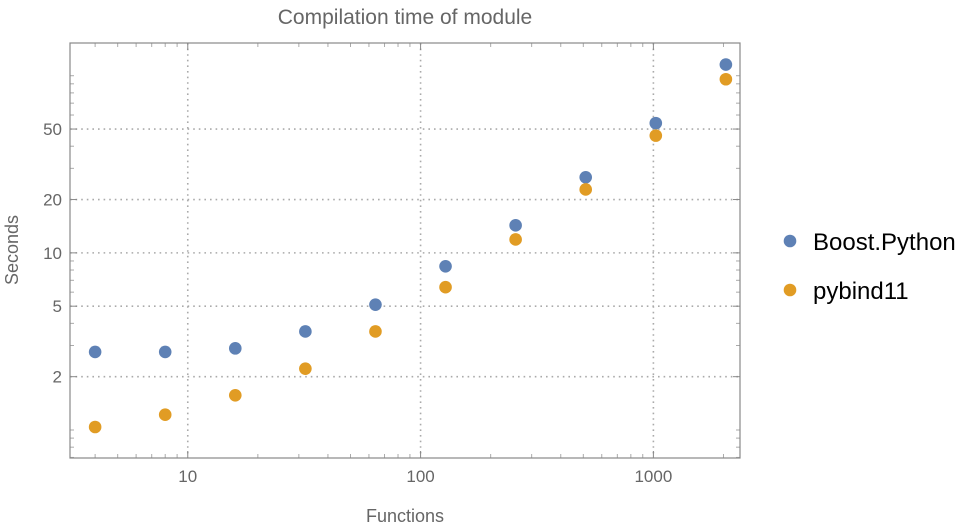  What do you see at coordinates (187, 476) in the screenshot?
I see `x-tick-label: 10` at bounding box center [187, 476].